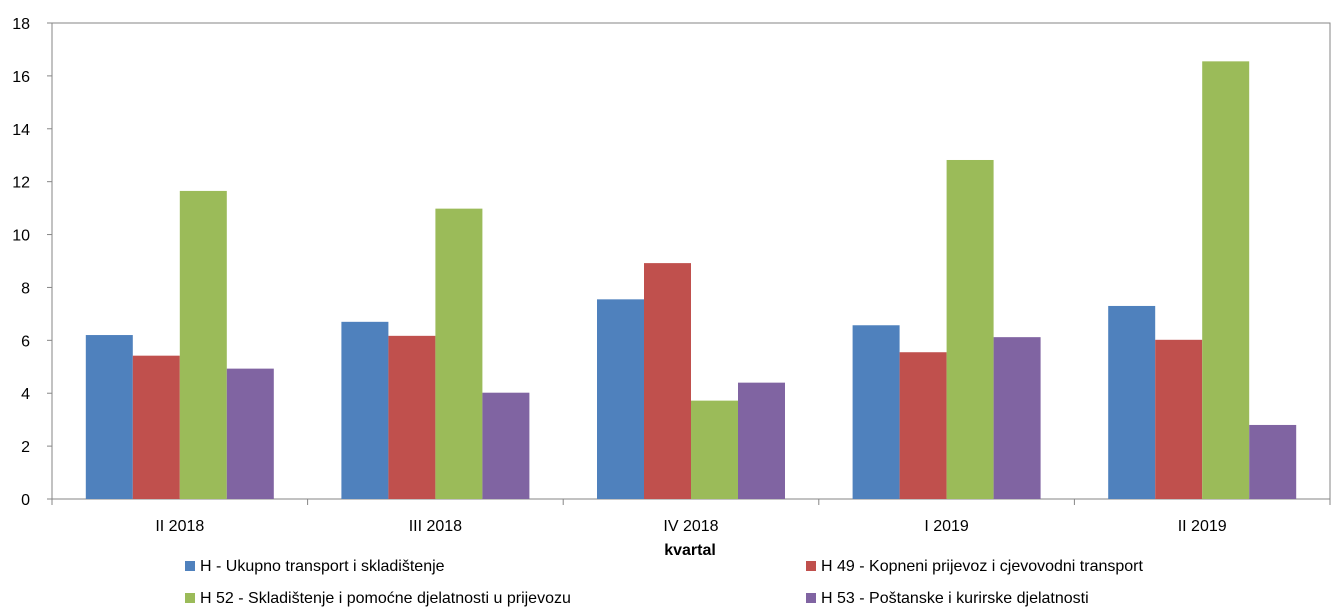 This screenshot has height=615, width=1336. I want to click on x-tick-label: I 2019, so click(946, 526).